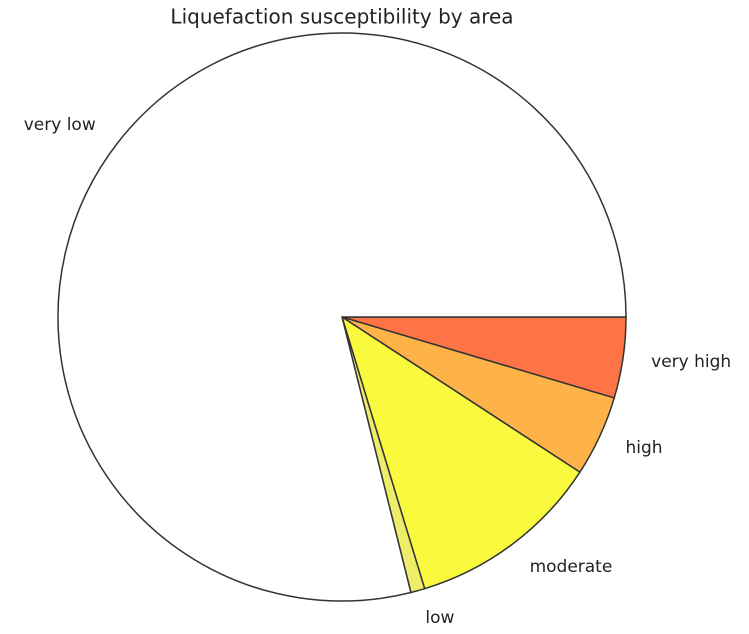 Image resolution: width=749 pixels, height=634 pixels. I want to click on slice-label: high, so click(643, 448).